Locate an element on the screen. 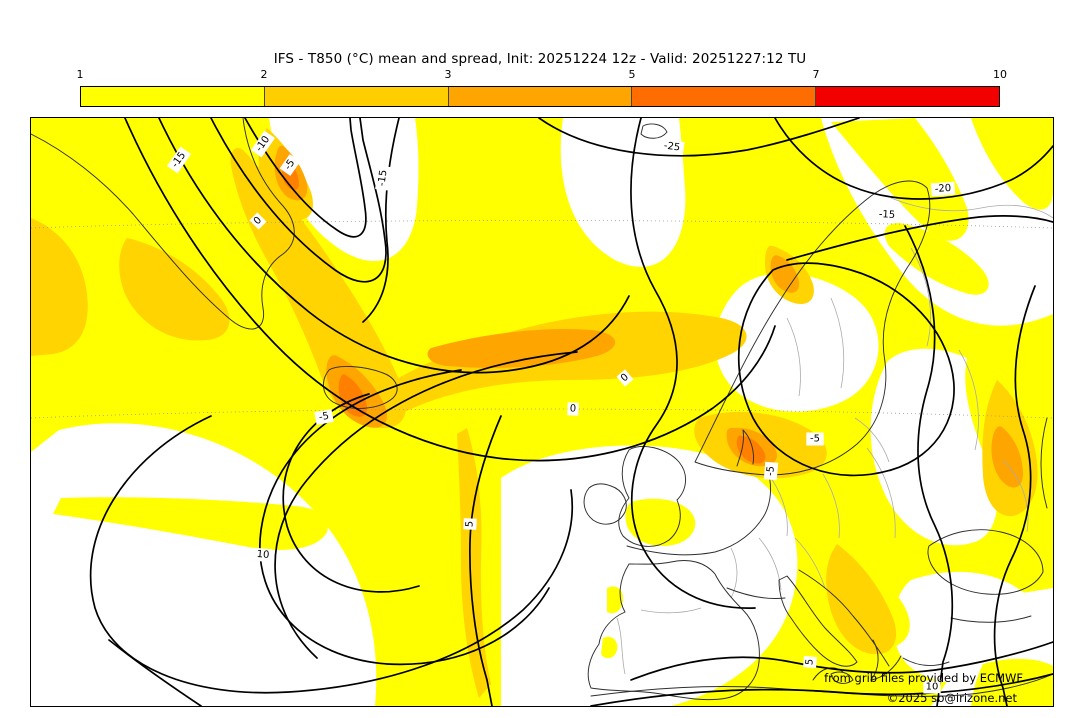 The image size is (1080, 718). svg-text: -20 is located at coordinates (942, 189).